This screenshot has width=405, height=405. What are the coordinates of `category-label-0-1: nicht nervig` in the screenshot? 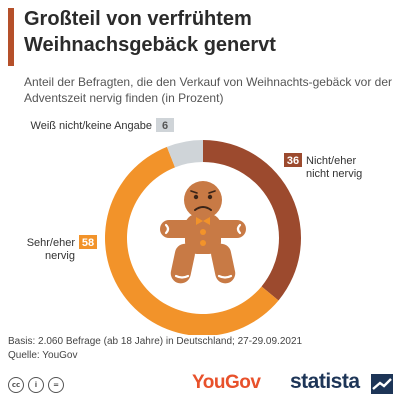 It's located at (334, 174).